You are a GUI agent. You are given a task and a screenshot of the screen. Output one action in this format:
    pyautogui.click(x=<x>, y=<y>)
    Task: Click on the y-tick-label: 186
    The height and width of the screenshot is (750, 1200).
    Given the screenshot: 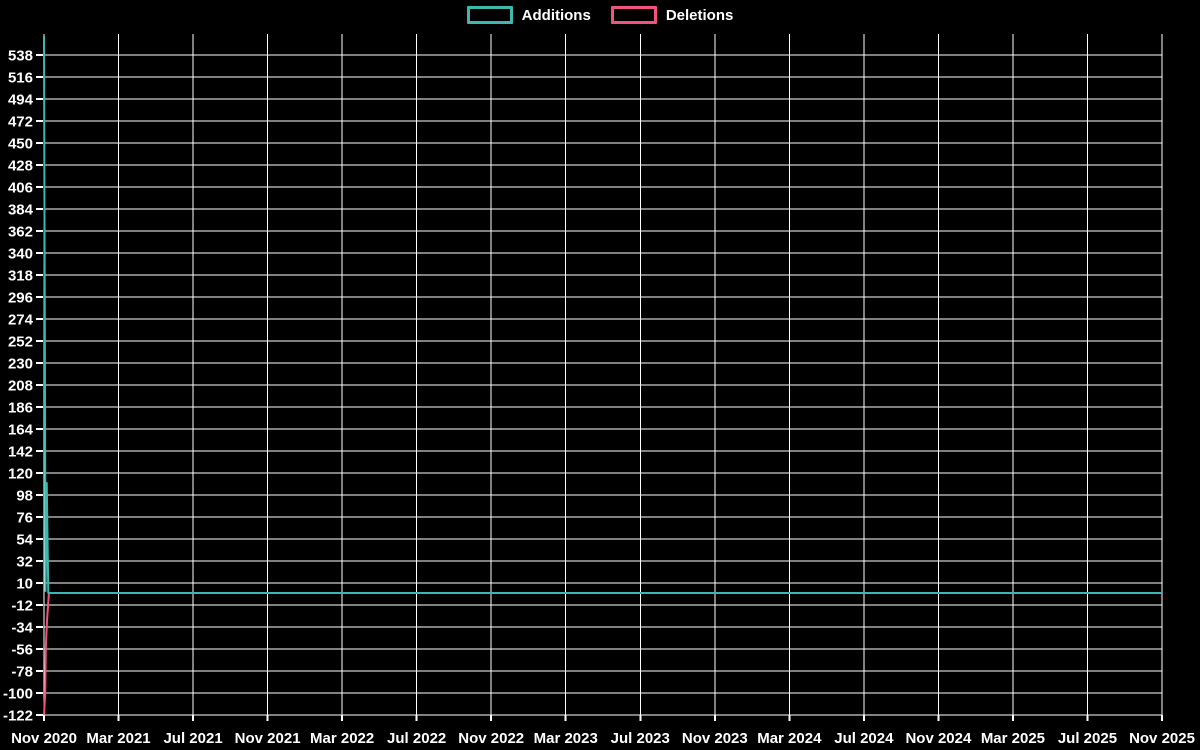 What is the action you would take?
    pyautogui.click(x=20, y=407)
    